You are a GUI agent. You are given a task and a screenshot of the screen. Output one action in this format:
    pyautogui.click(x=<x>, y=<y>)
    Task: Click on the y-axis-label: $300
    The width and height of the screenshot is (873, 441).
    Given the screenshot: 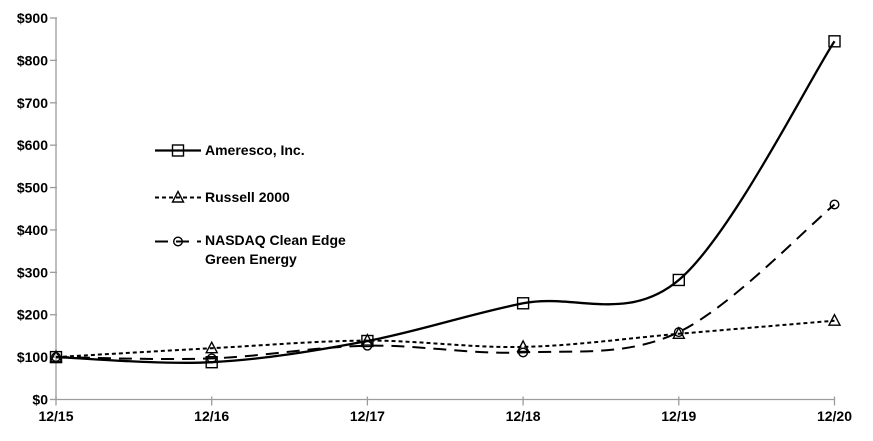 What is the action you would take?
    pyautogui.click(x=32, y=272)
    